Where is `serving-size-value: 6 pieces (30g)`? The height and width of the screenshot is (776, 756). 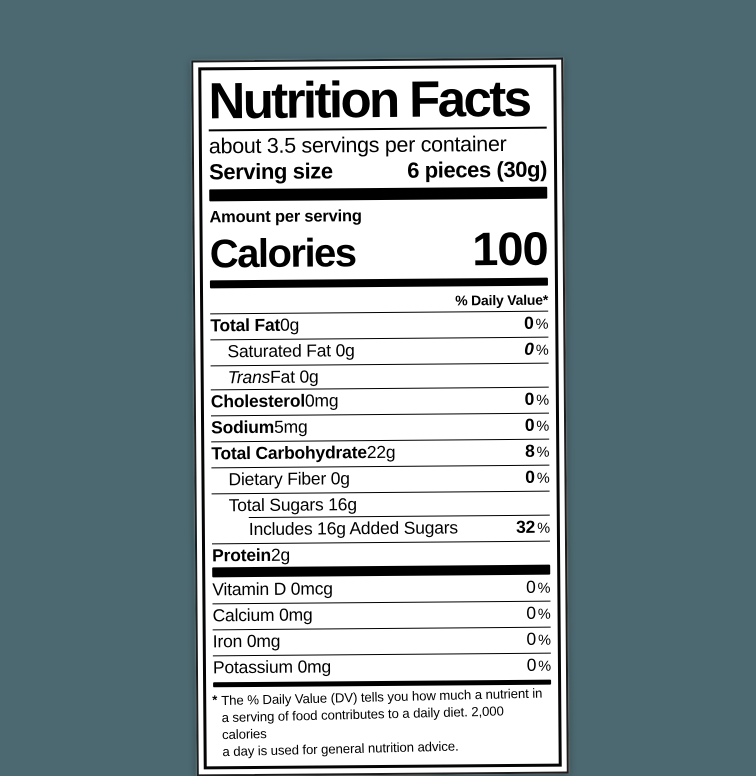 serving-size-value: 6 pieces (30g) is located at coordinates (477, 169).